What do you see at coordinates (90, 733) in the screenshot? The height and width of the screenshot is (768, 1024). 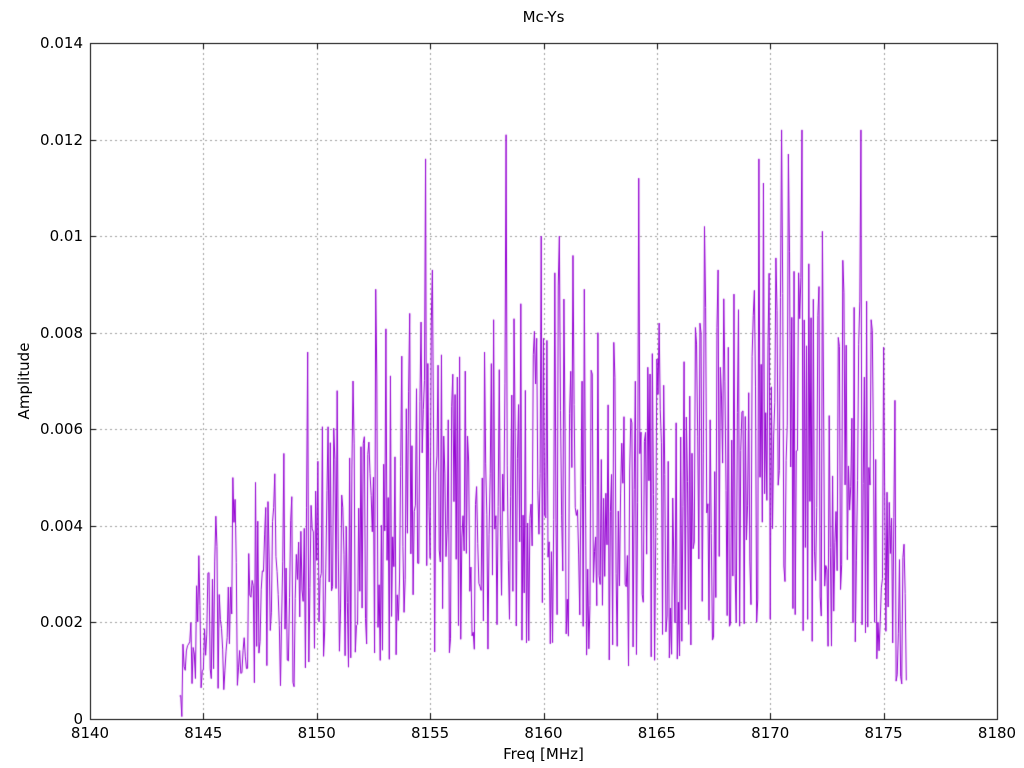 I see `x-tick-label: 8140` at bounding box center [90, 733].